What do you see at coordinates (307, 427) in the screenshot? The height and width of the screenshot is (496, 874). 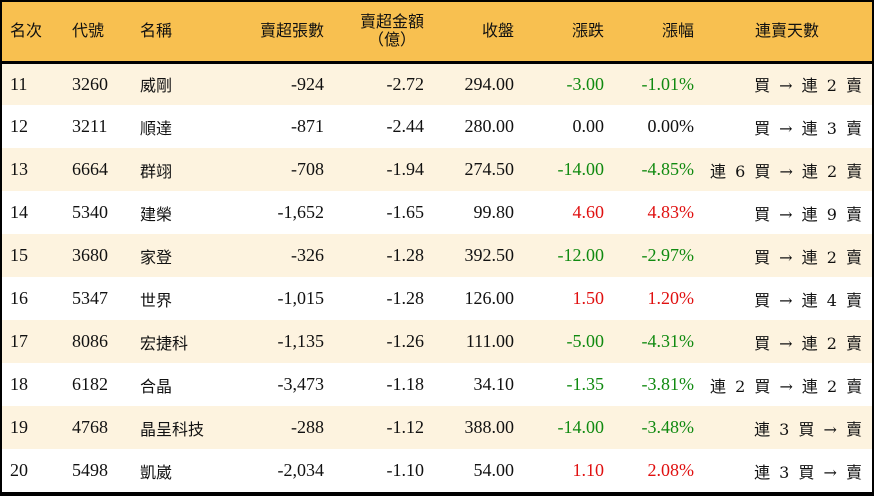 I see `cell-net-sell-lots: -288` at bounding box center [307, 427].